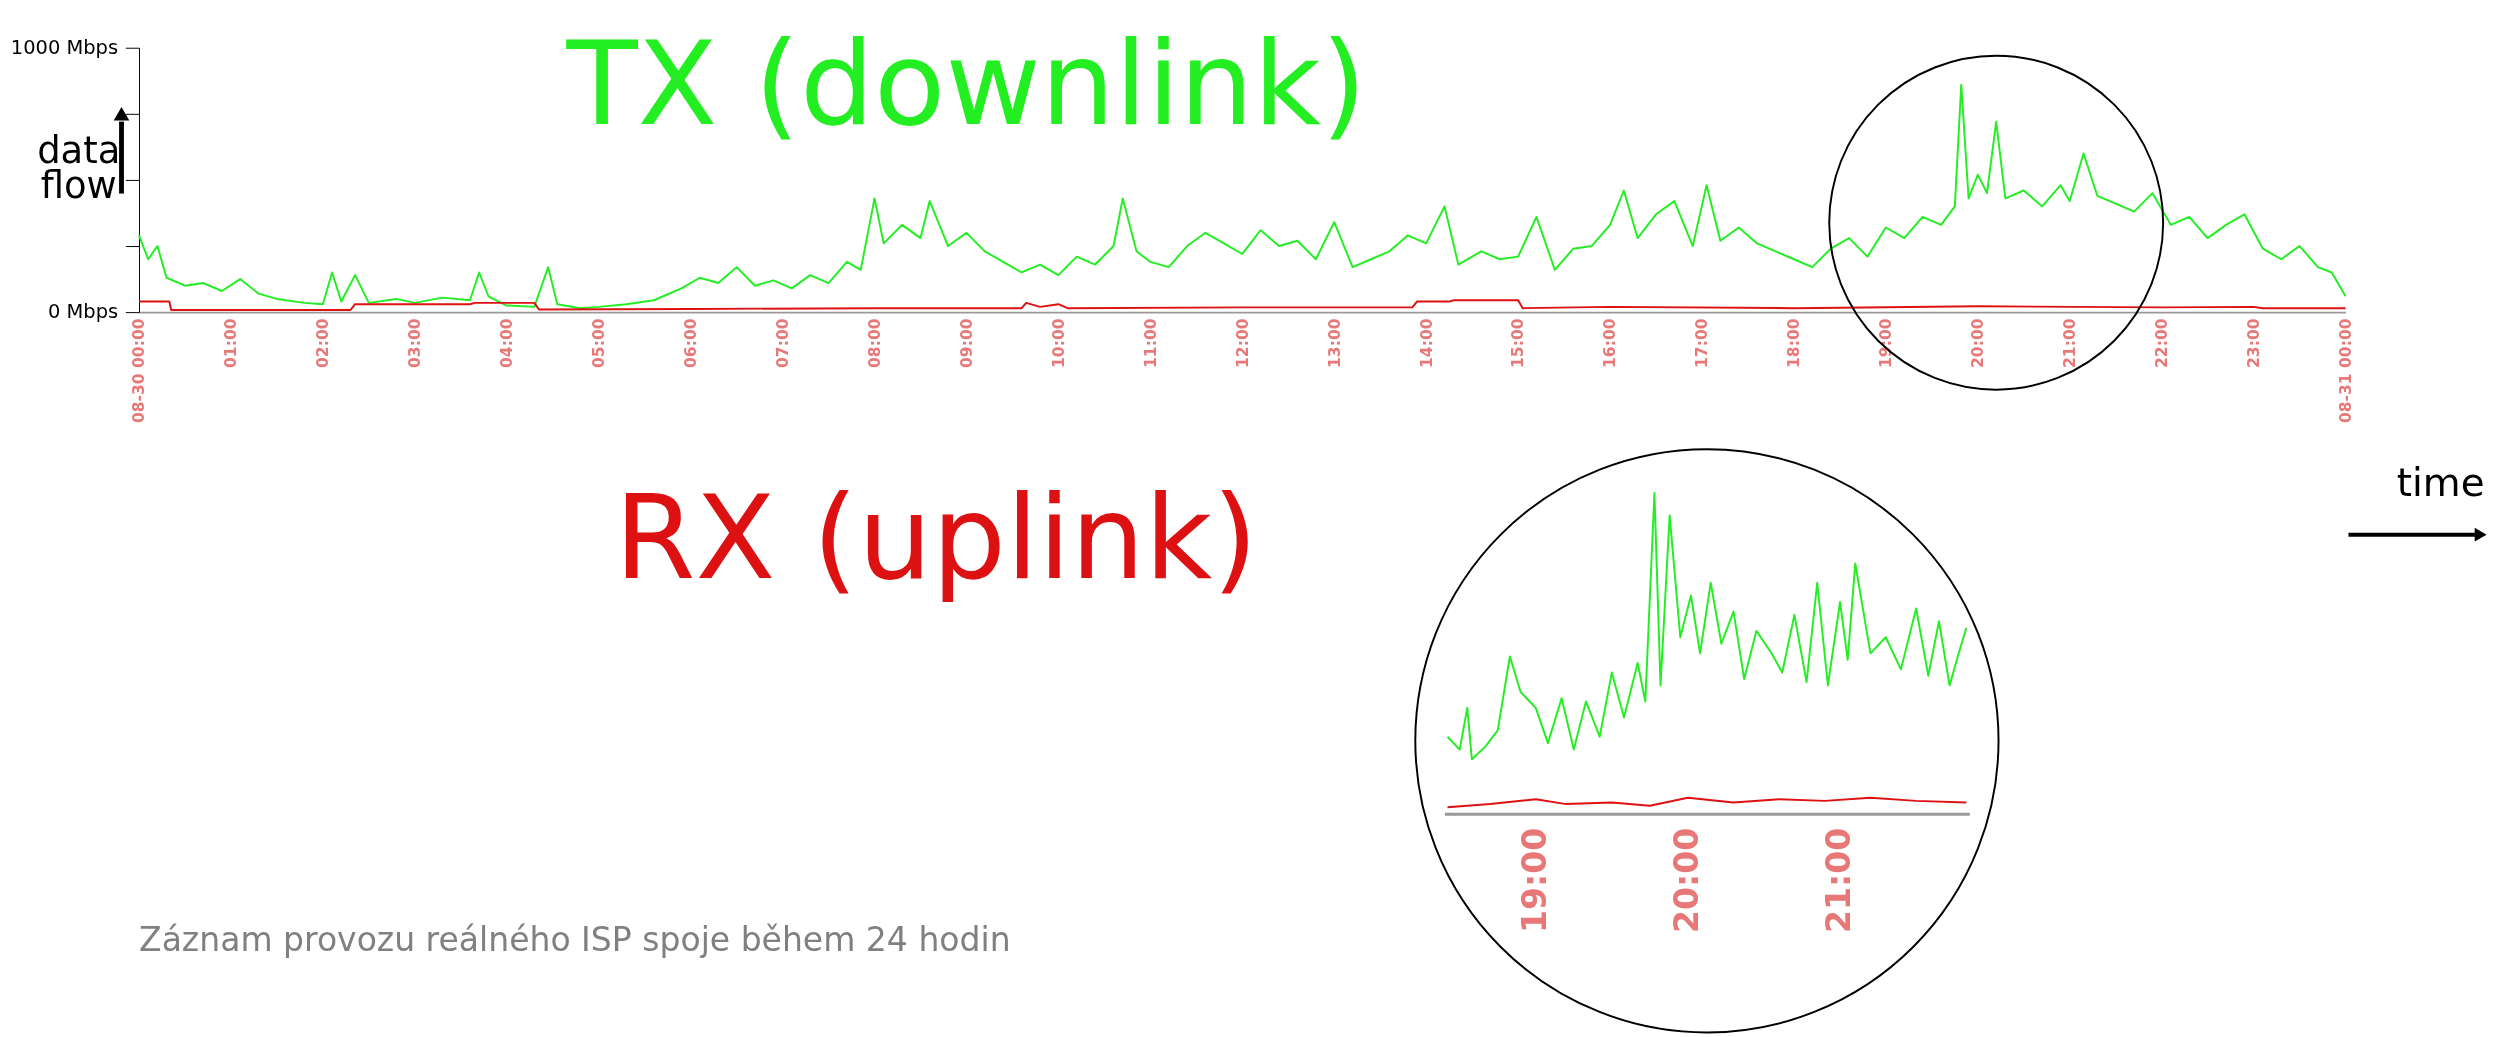 Image resolution: width=2504 pixels, height=1037 pixels. Describe the element at coordinates (1058, 343) in the screenshot. I see `x-tick-label: 10:00` at that location.